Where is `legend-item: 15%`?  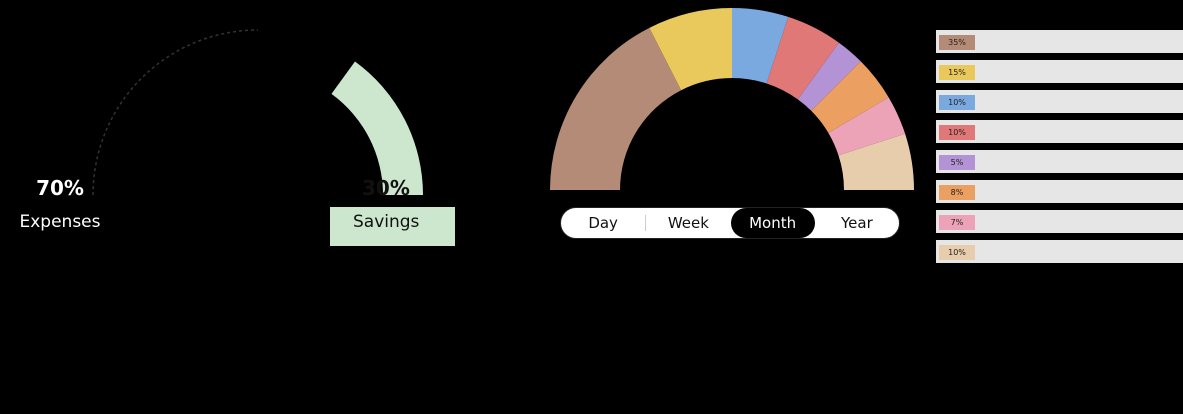 legend-item: 15% is located at coordinates (1059, 71).